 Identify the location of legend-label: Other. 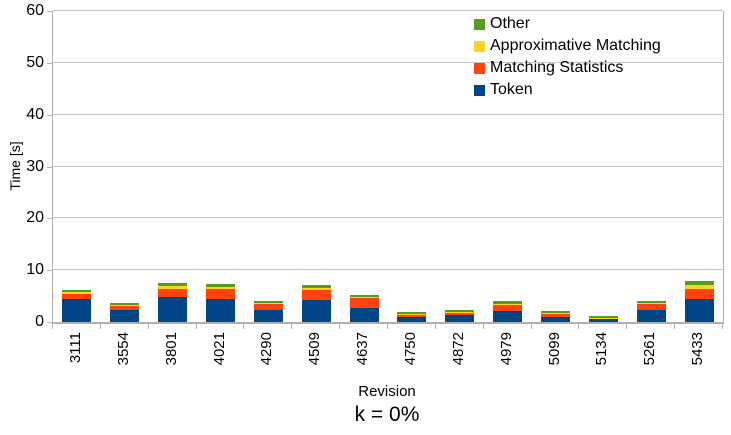
(510, 23).